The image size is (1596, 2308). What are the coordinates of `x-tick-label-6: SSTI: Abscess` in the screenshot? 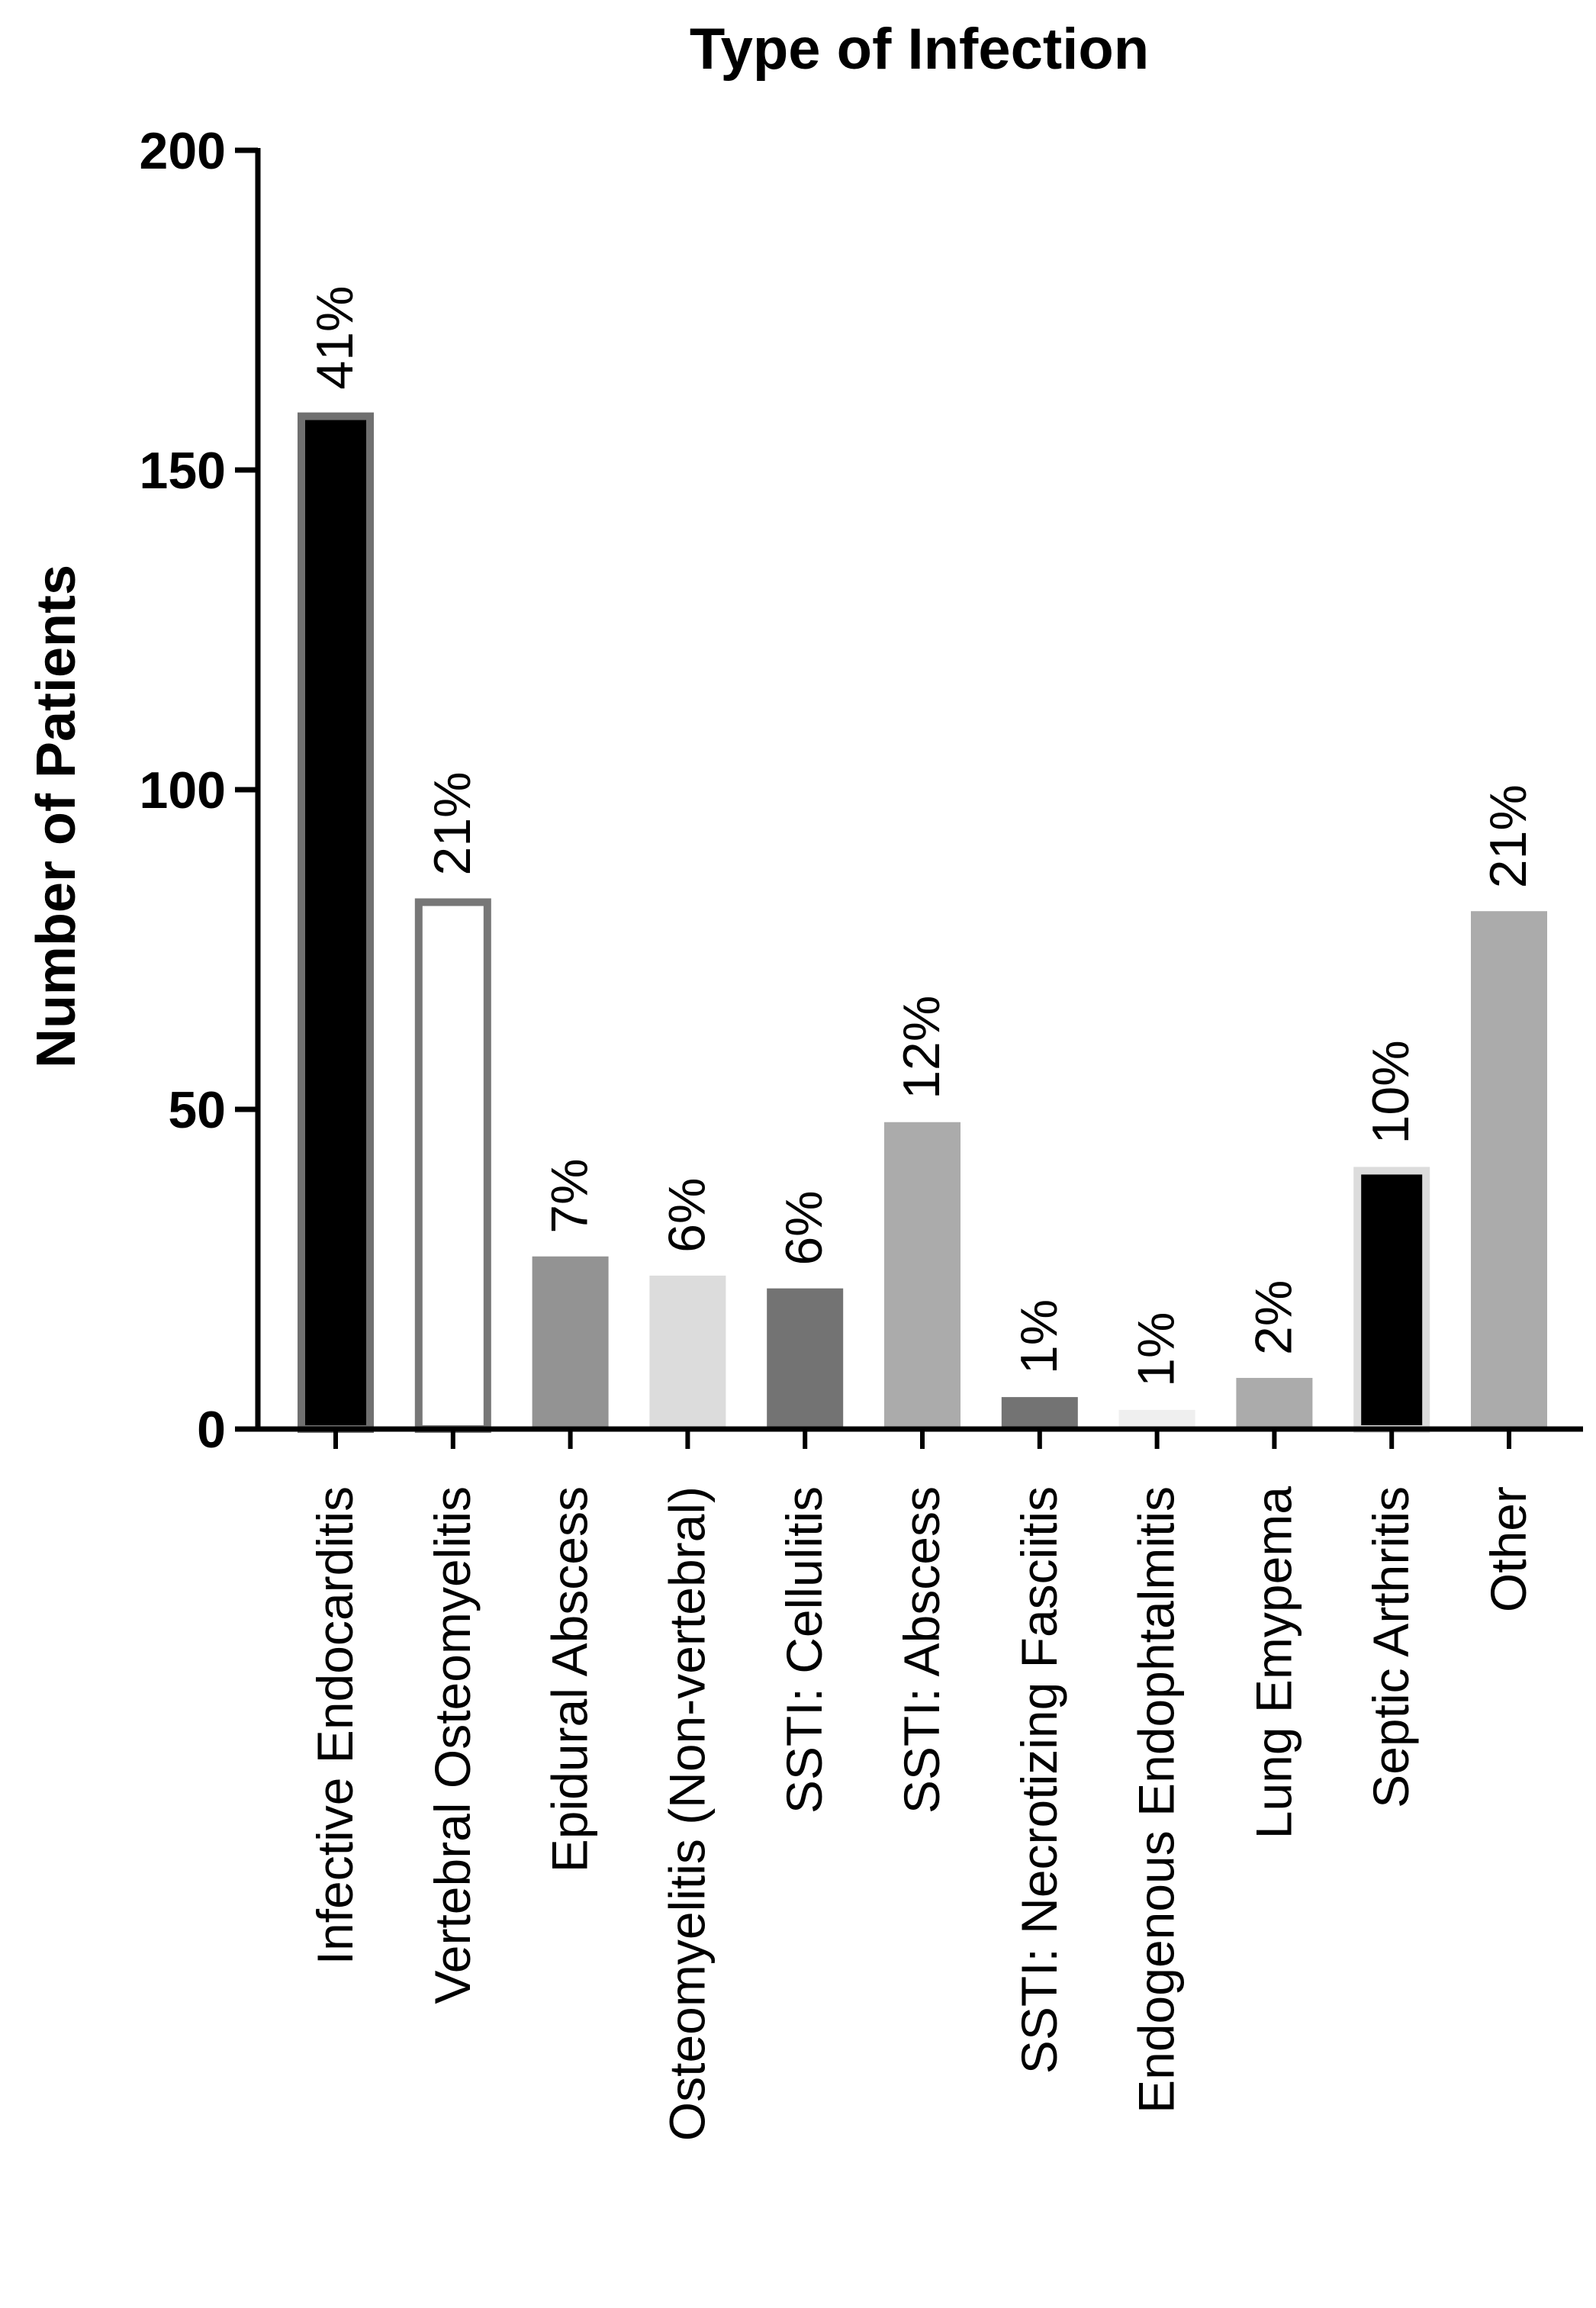 It's located at (921, 1650).